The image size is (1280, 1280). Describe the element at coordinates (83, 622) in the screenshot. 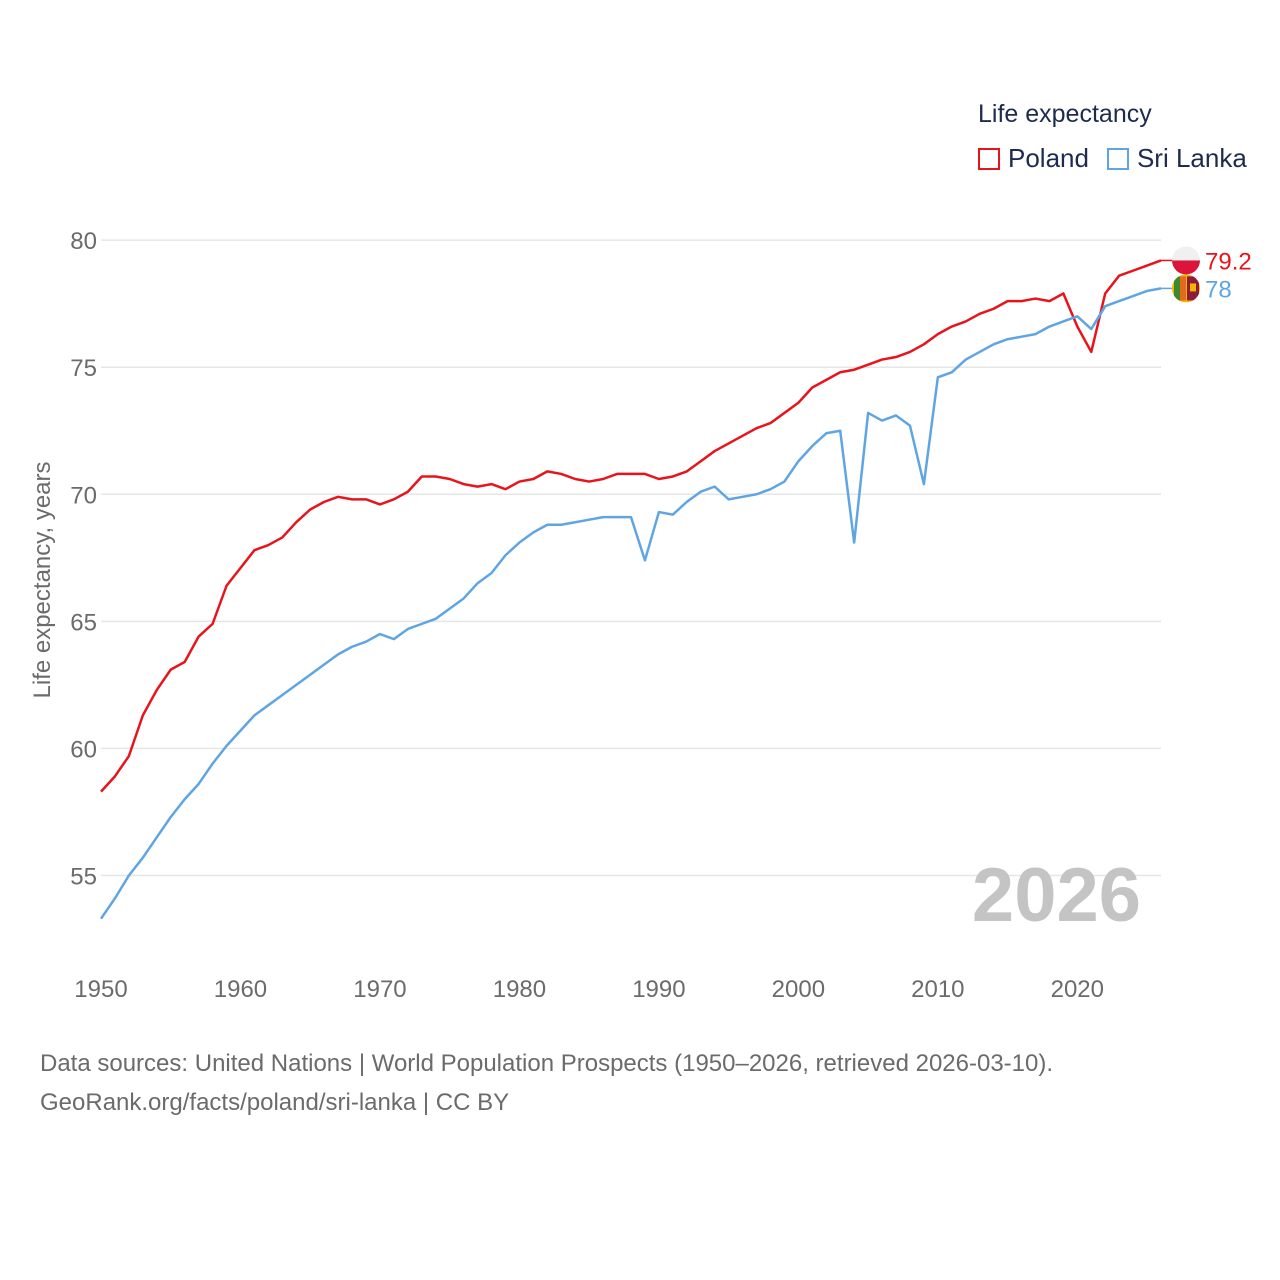

I see `y-tick-label: 65` at that location.